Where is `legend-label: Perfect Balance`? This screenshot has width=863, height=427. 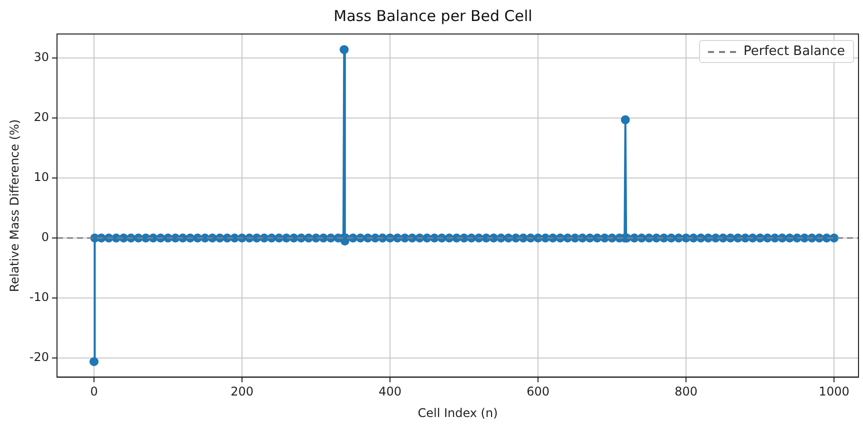 legend-label: Perfect Balance is located at coordinates (795, 51).